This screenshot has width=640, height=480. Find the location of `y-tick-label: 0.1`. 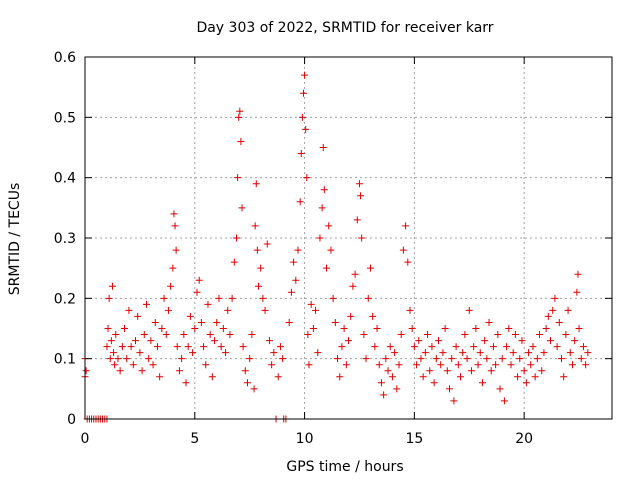

y-tick-label: 0.1 is located at coordinates (65, 360).